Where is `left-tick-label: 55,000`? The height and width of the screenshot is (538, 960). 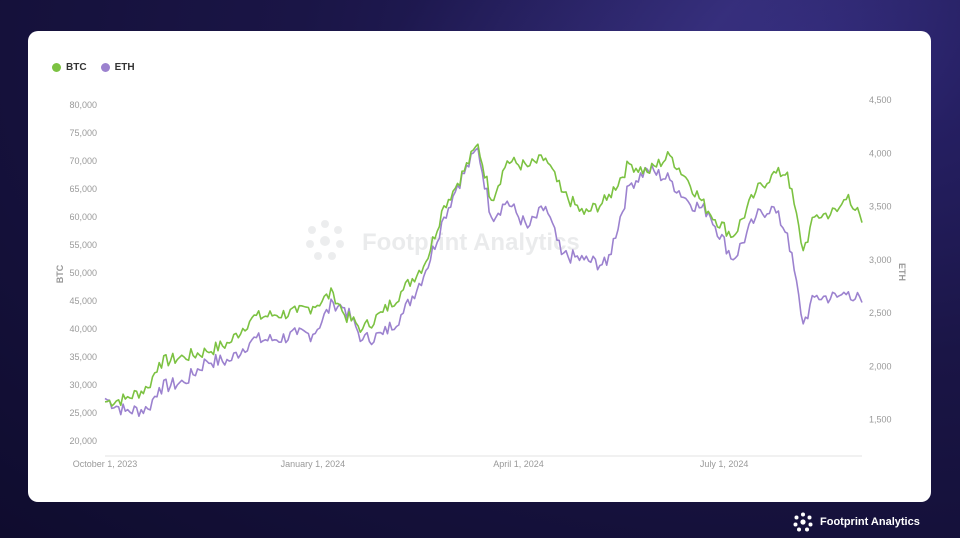 left-tick-label: 55,000 is located at coordinates (83, 245).